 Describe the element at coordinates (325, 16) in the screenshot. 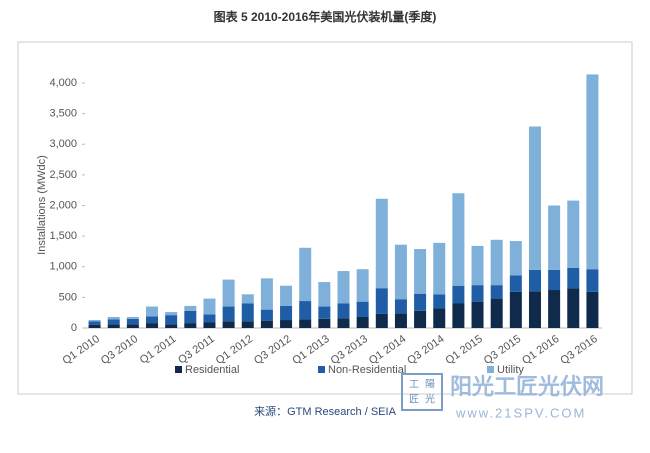

I see `chart-title: 图表 5 2010-2016年美国光伏装机量(季度)` at that location.